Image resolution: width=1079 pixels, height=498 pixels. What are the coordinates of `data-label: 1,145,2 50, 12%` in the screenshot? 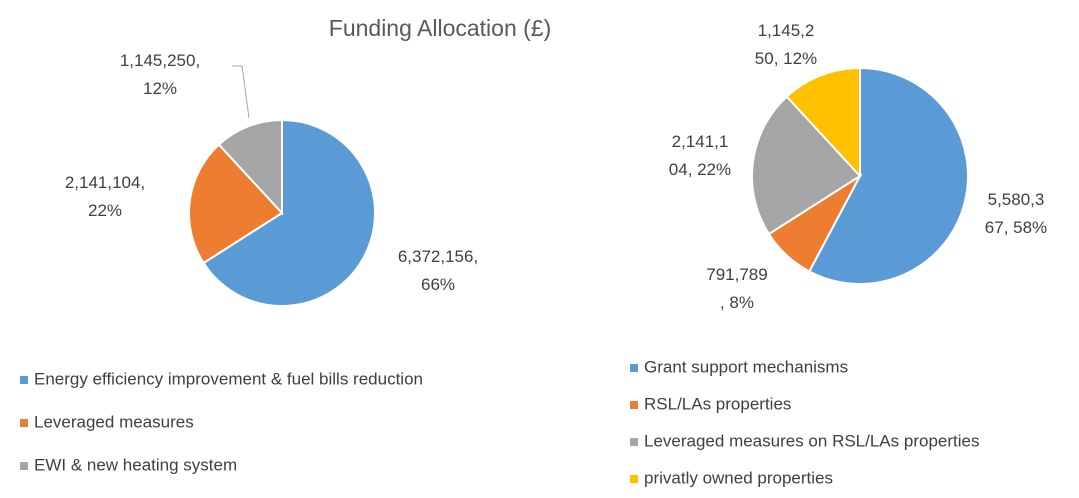 It's located at (786, 44).